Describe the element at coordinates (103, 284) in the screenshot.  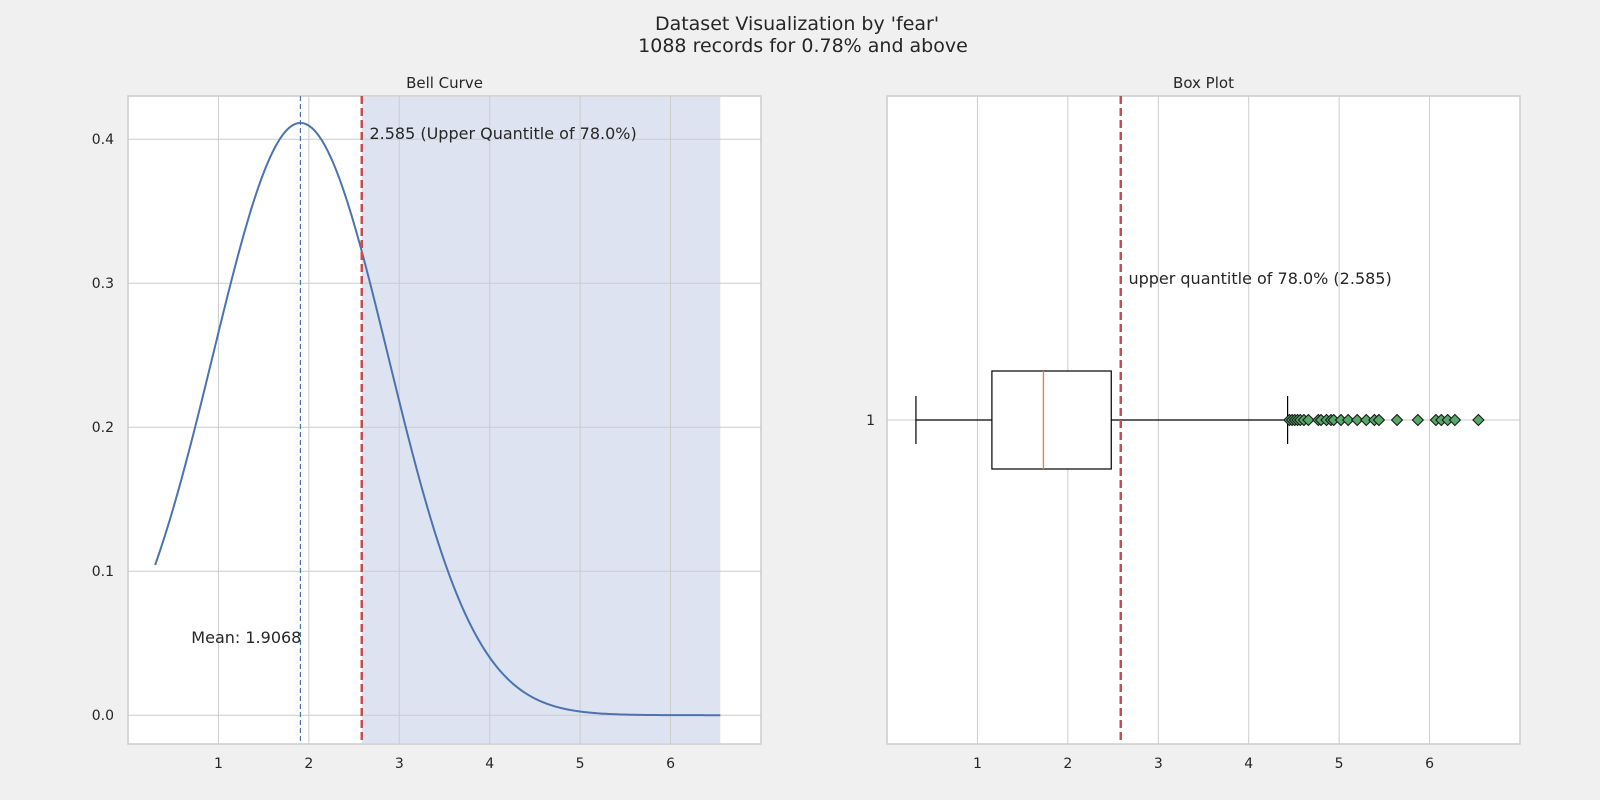
I see `y-tick-label: 0.3` at that location.